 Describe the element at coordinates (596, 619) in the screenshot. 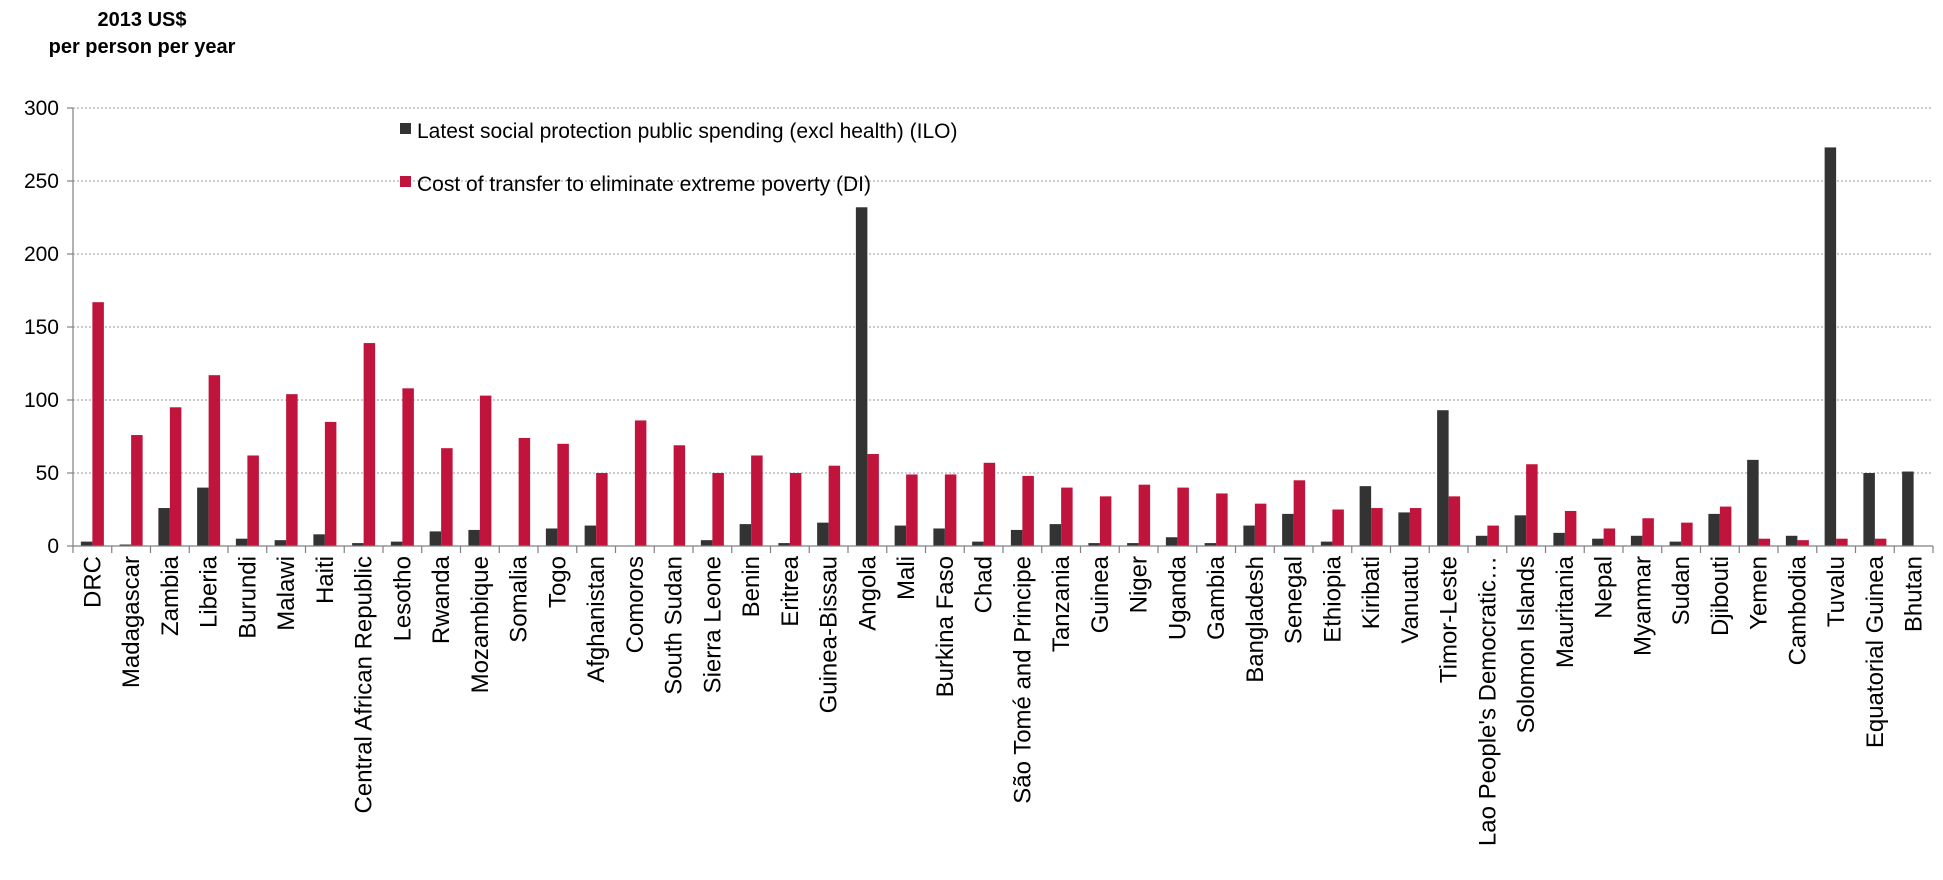

I see `x-tick-label-13: Afghanistan` at that location.